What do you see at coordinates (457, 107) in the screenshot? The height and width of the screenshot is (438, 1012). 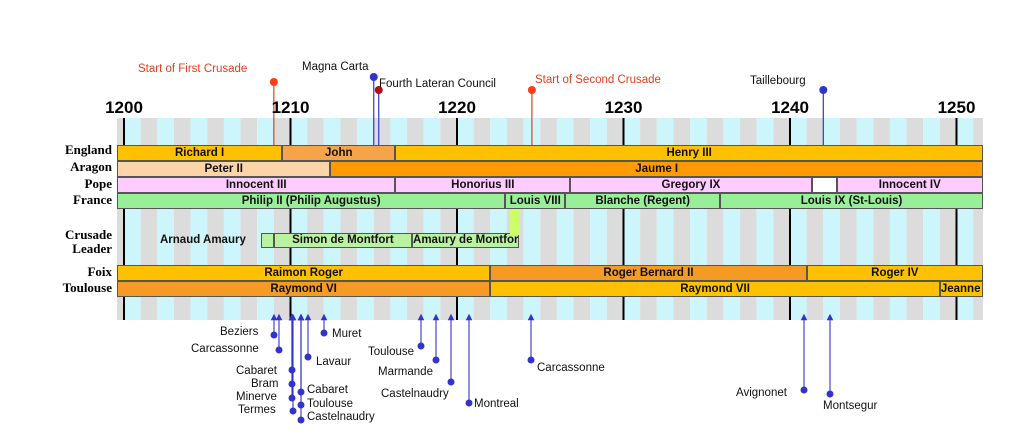 I see `year-tick-label: 1220` at bounding box center [457, 107].